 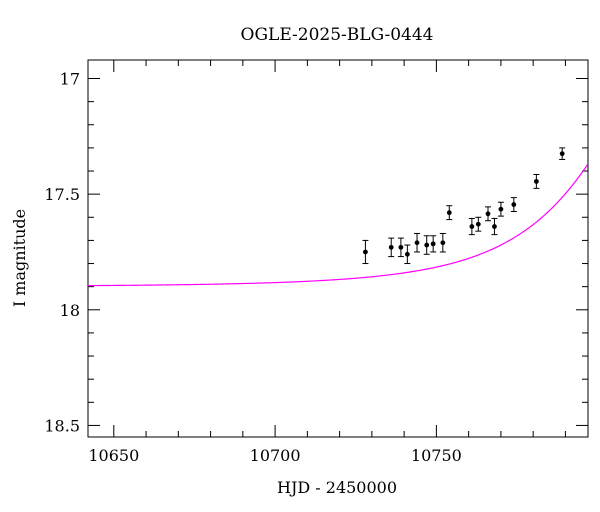 What do you see at coordinates (337, 487) in the screenshot?
I see `x-axis-label: HJD - 2450000` at bounding box center [337, 487].